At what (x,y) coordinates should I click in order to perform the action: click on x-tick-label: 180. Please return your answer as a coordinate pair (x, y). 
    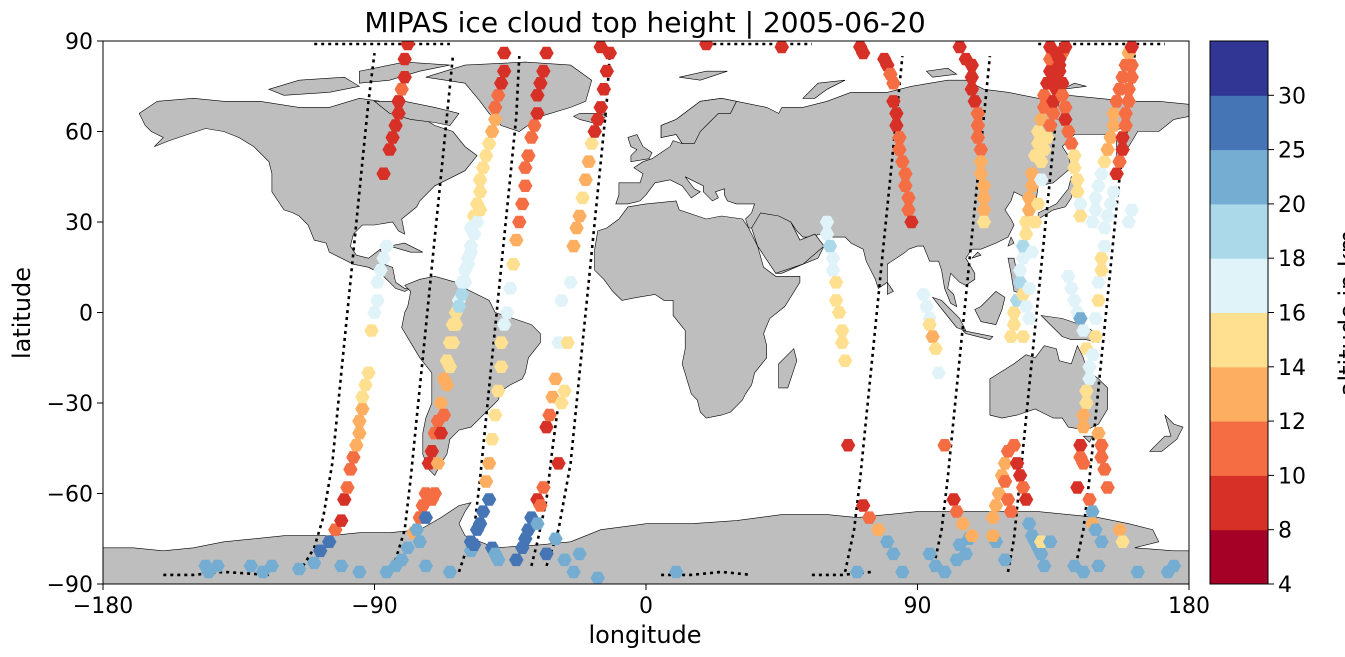
    Looking at the image, I should click on (1189, 606).